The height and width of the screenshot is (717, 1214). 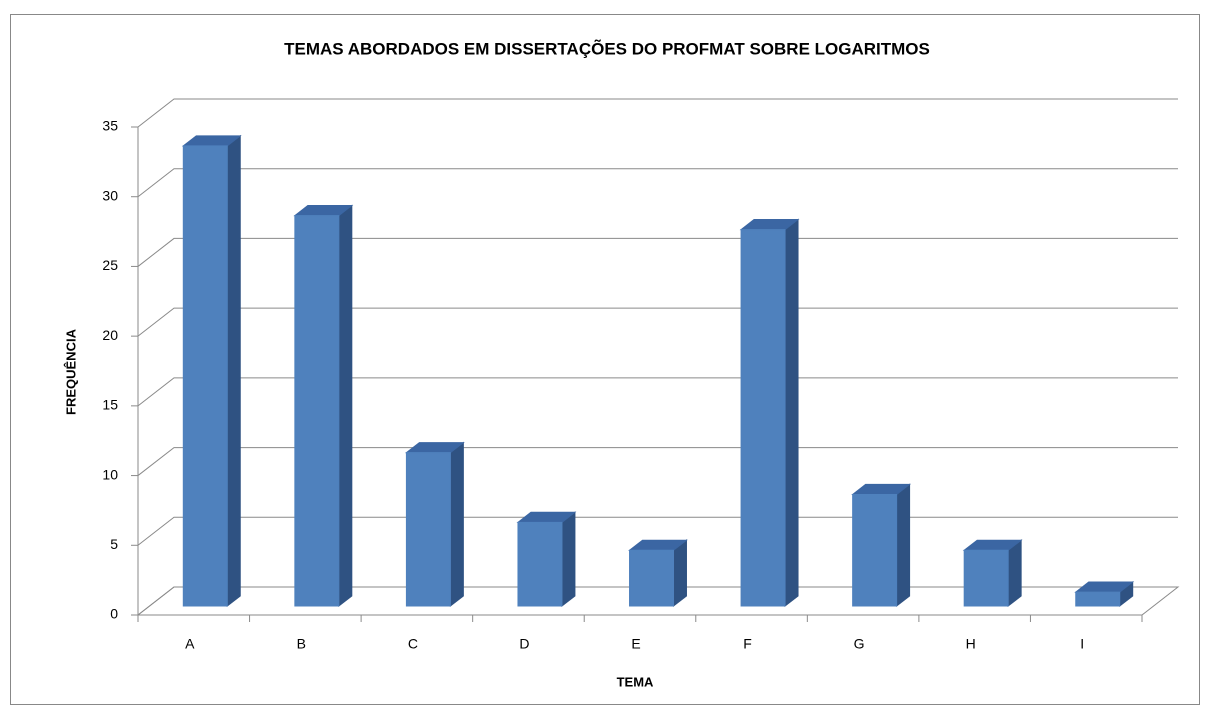 I want to click on y-tick-label: 15, so click(x=110, y=405).